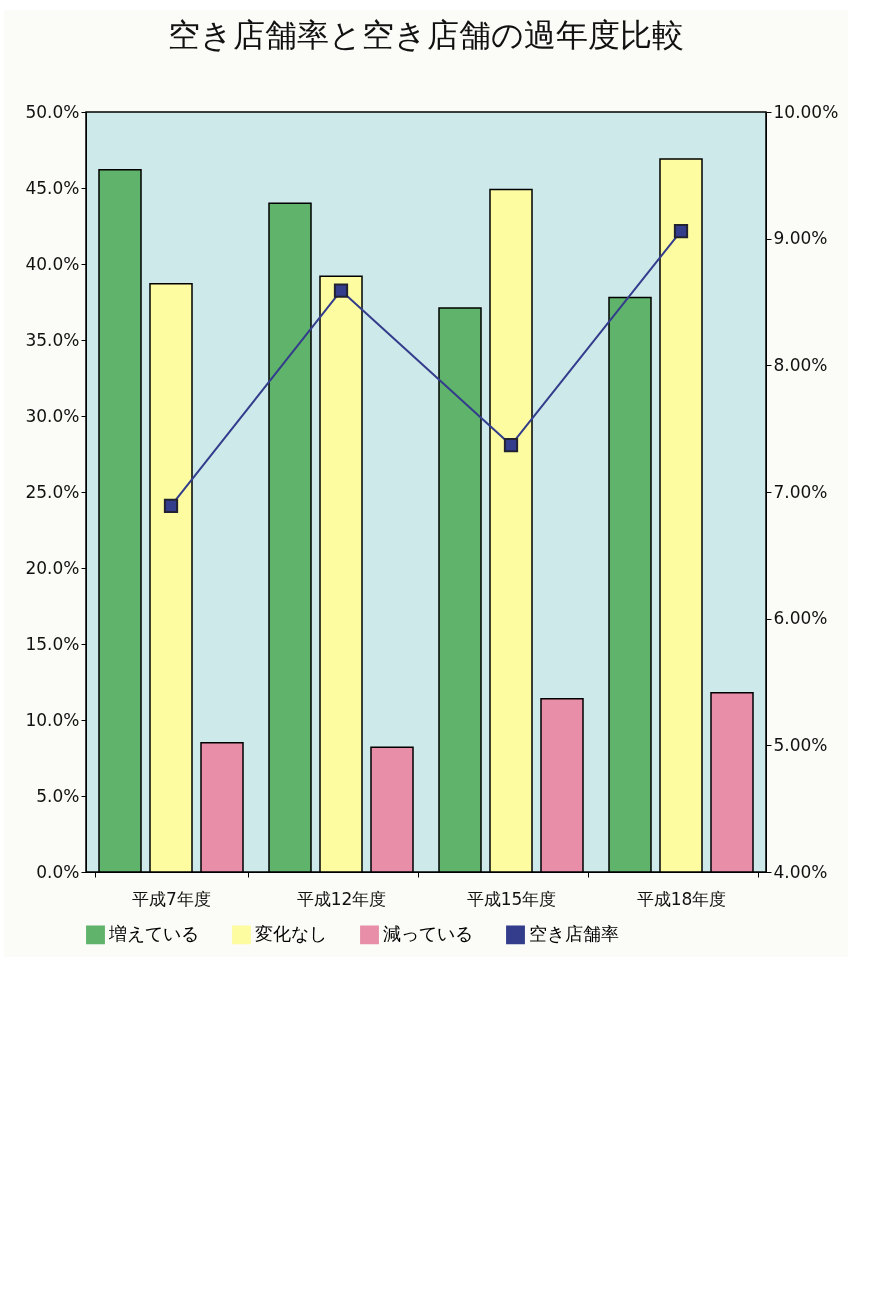  Describe the element at coordinates (52, 491) in the screenshot. I see `y-tick-label: 25.0%` at that location.